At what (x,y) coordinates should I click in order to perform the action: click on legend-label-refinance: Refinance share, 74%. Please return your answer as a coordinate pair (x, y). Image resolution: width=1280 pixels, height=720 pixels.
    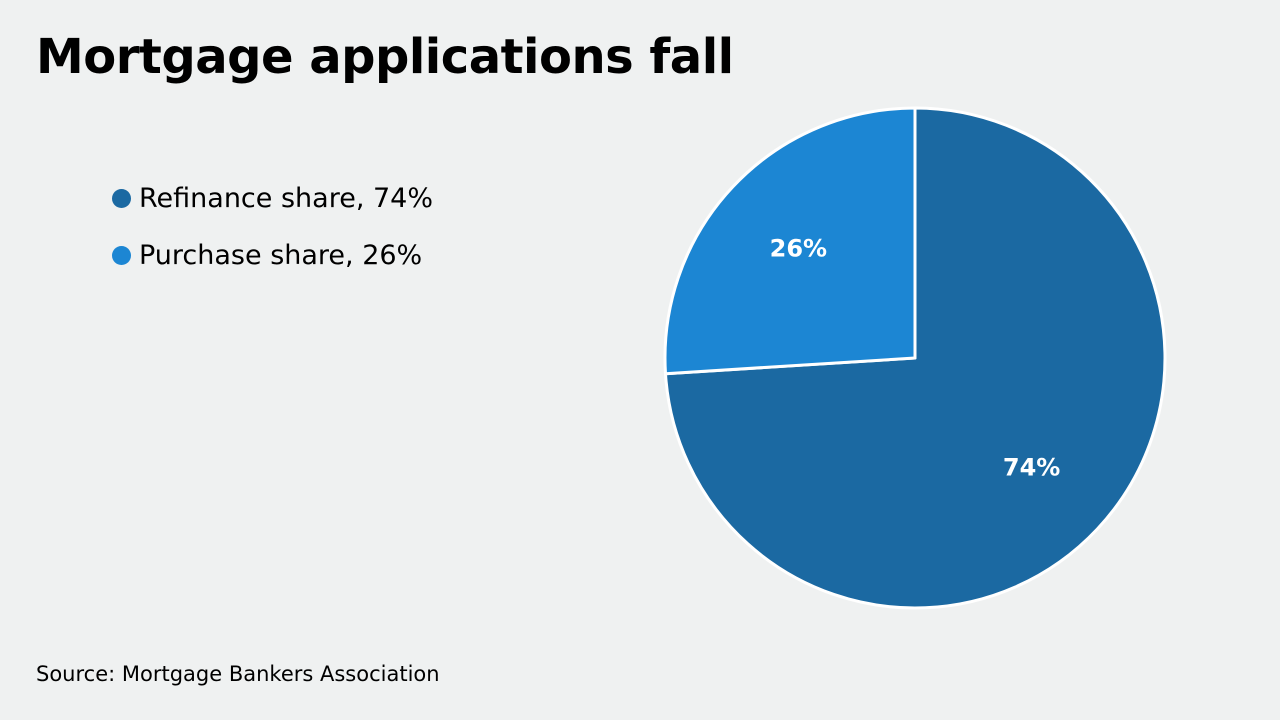
    Looking at the image, I should click on (286, 198).